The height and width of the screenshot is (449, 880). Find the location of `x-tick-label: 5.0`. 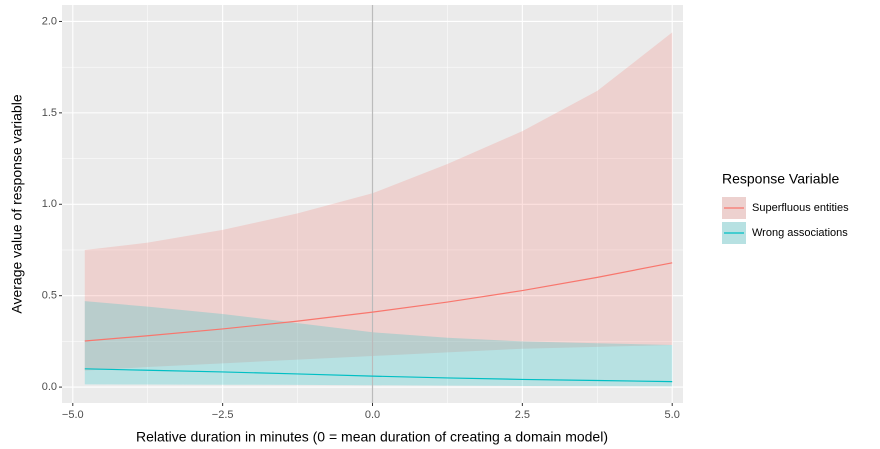

x-tick-label: 5.0 is located at coordinates (672, 415).